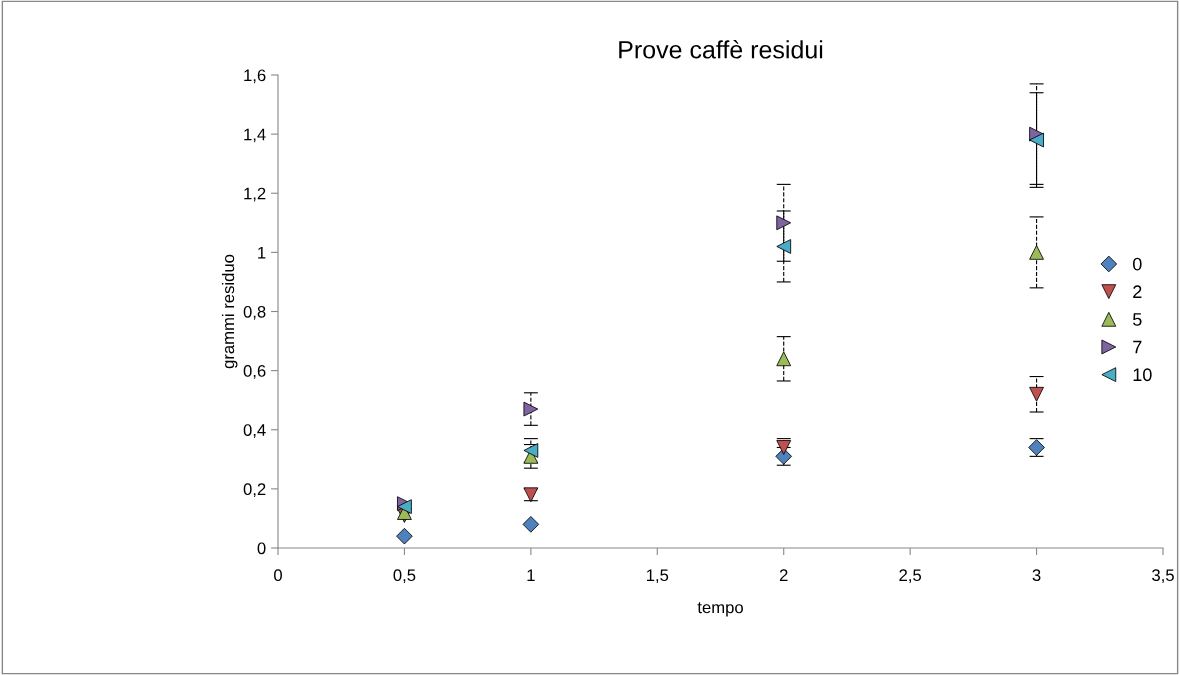 This screenshot has height=675, width=1180. Describe the element at coordinates (531, 575) in the screenshot. I see `x-tick-label: 1` at that location.